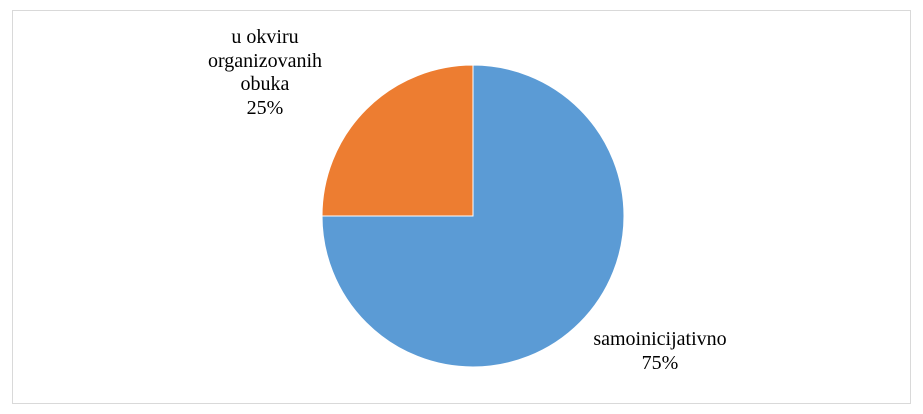  Describe the element at coordinates (660, 339) in the screenshot. I see `category-label: samoinicijativno` at that location.